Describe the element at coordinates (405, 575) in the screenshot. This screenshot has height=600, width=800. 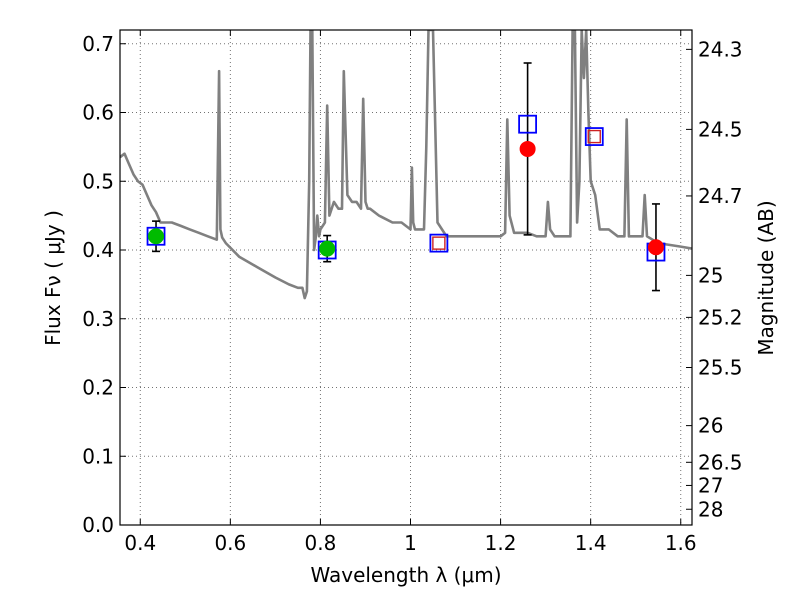
I see `x-axis-label: Wavelength λ (μm)` at that location.